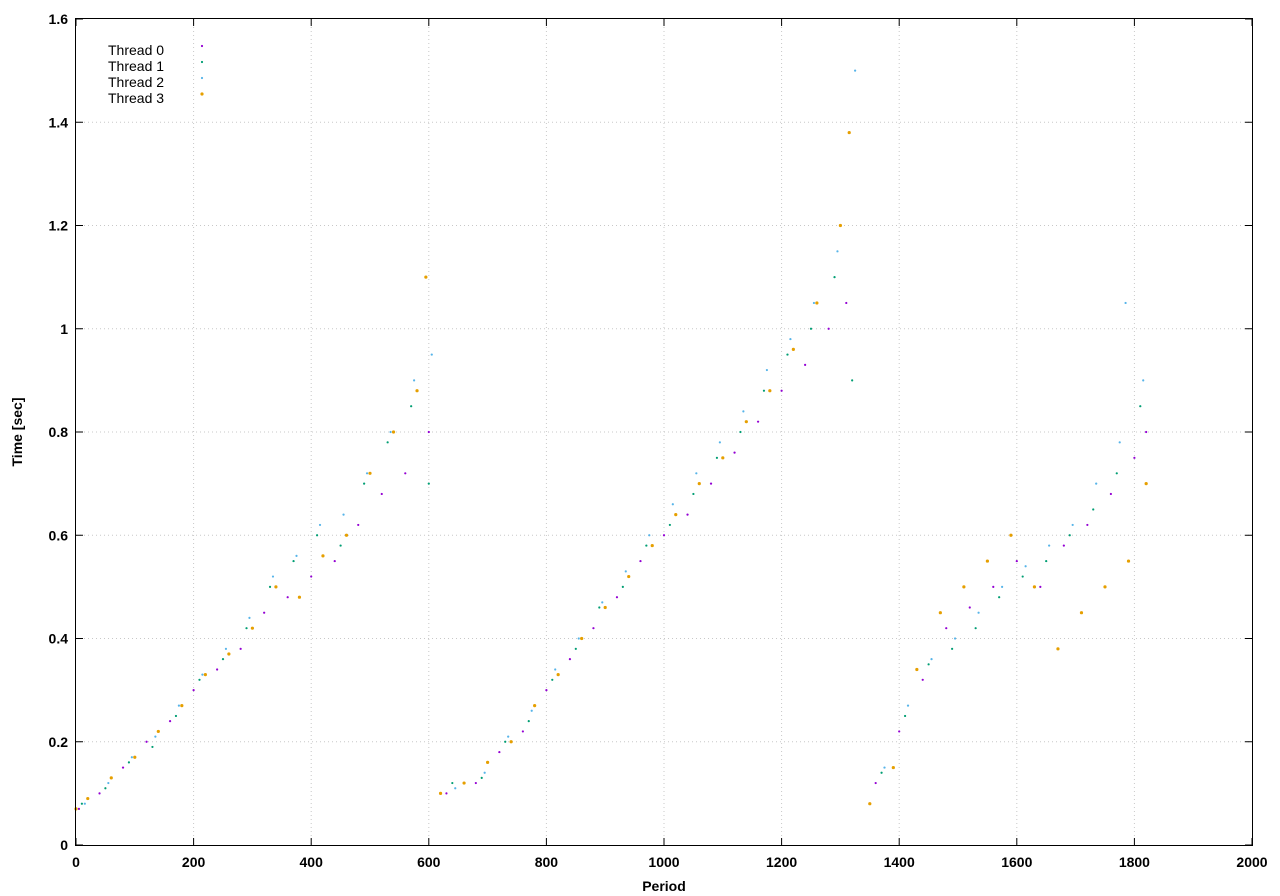  Describe the element at coordinates (899, 862) in the screenshot. I see `x-tick-label: 1400` at that location.